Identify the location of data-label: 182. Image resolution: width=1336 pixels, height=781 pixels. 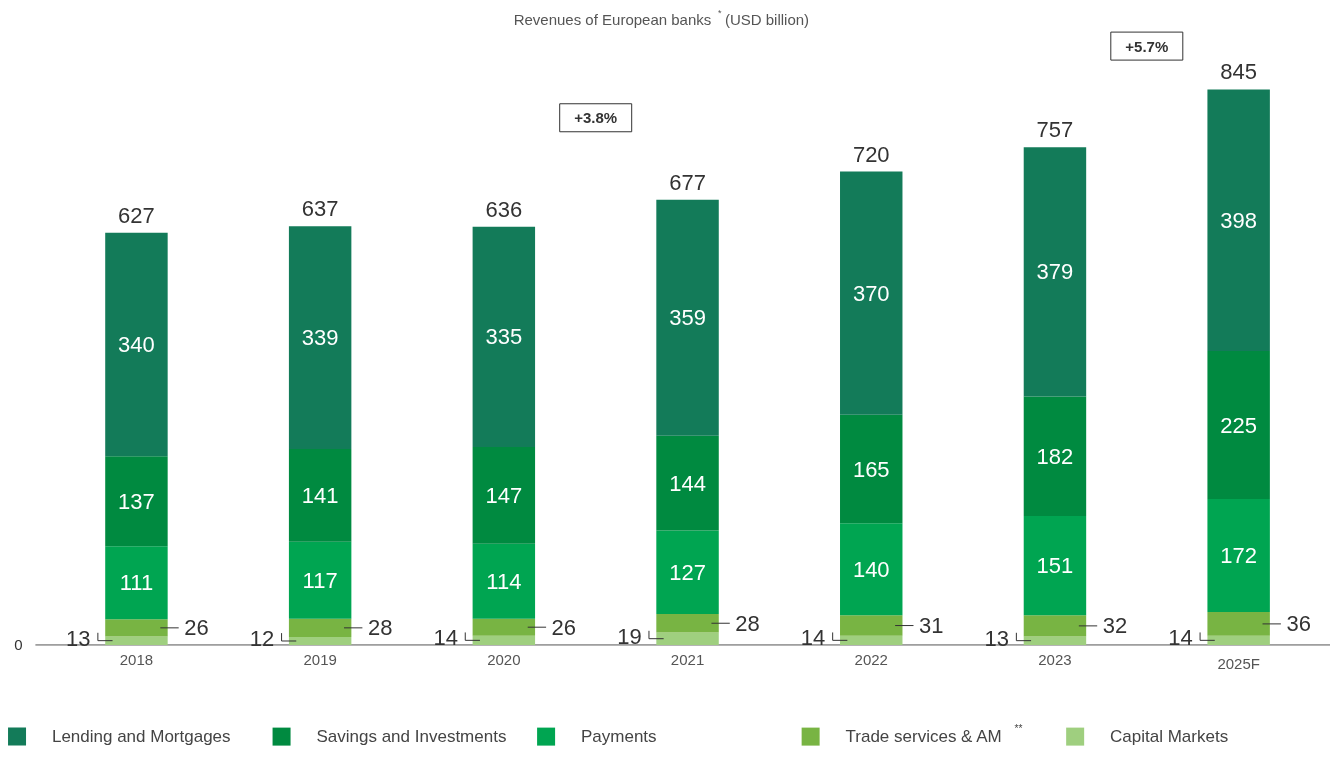
(1055, 456).